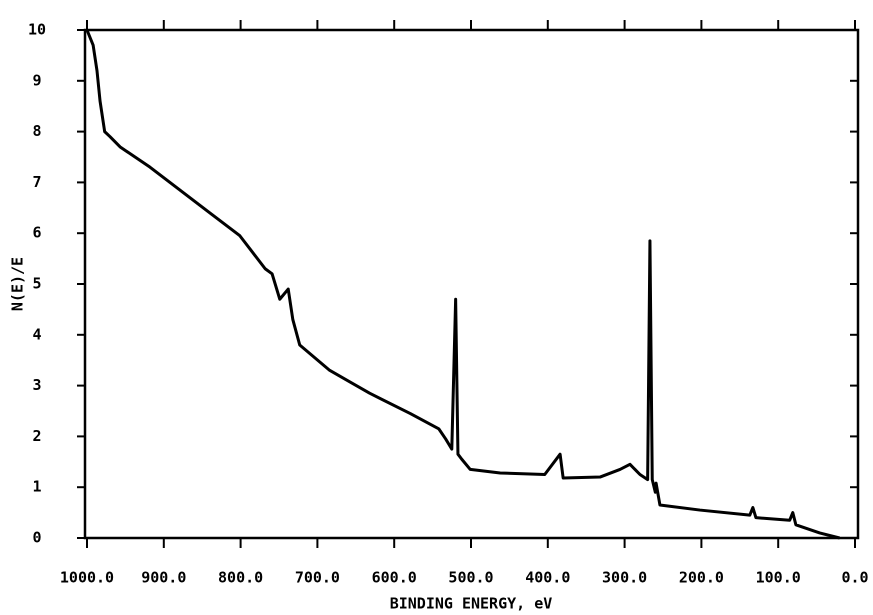  I want to click on y-tick-label: 6, so click(36, 233).